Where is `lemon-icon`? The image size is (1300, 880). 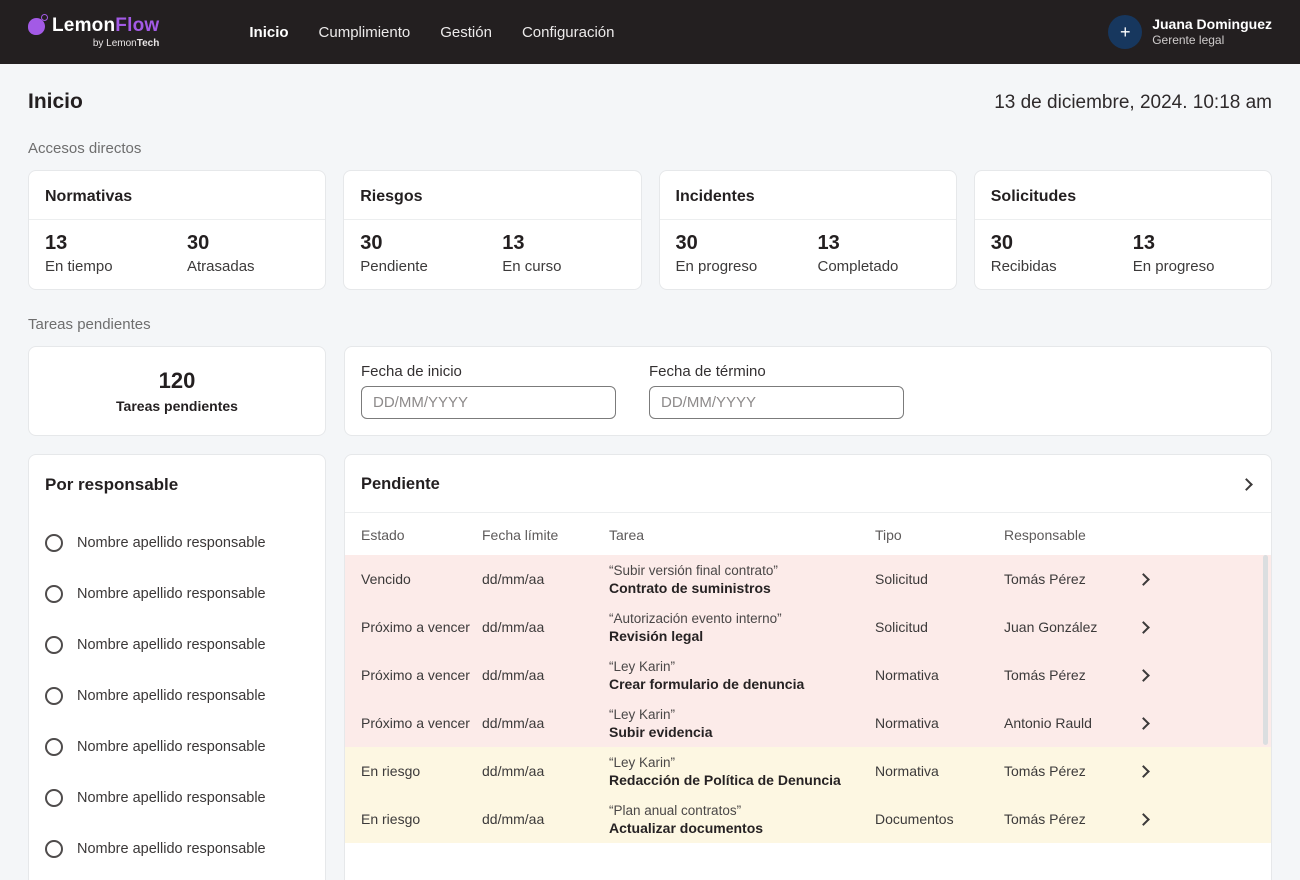 lemon-icon is located at coordinates (38, 24).